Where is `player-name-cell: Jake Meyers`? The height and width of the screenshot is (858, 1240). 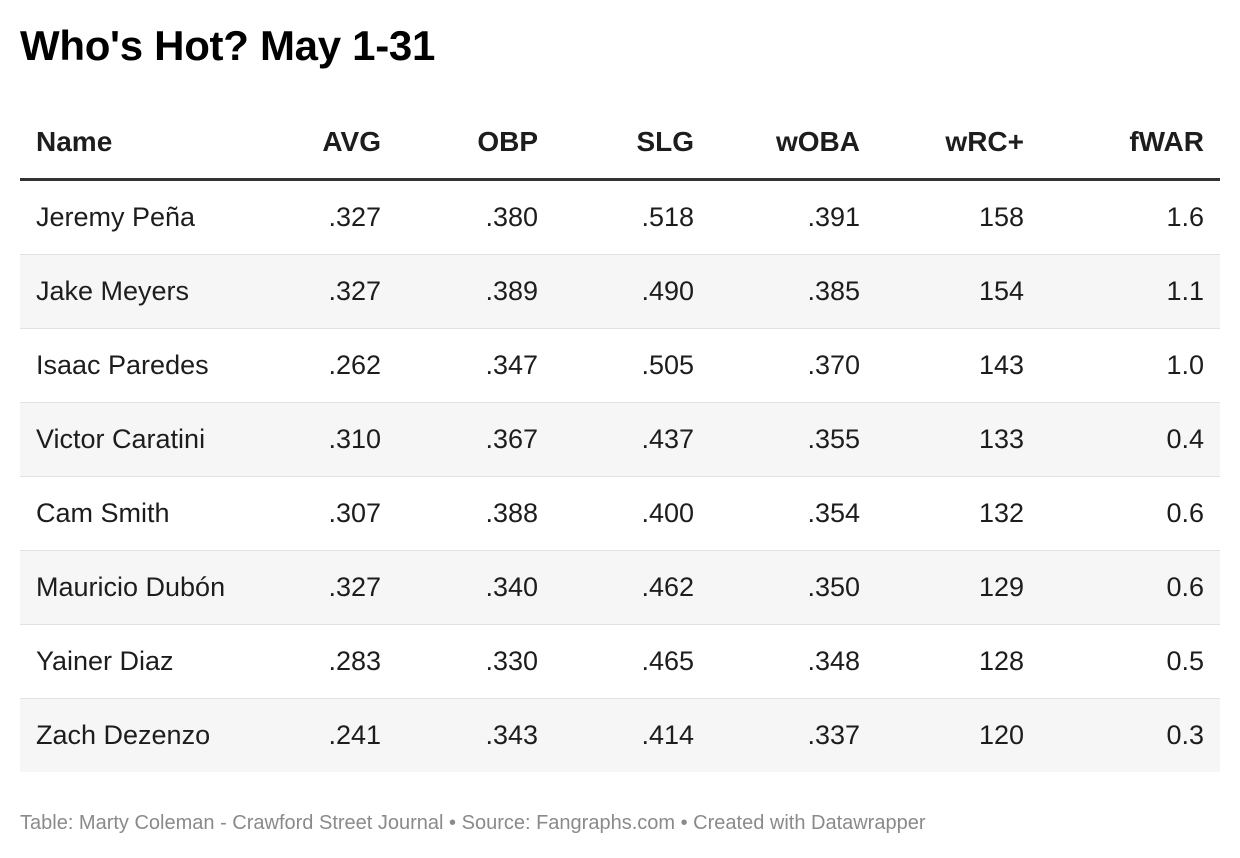
player-name-cell: Jake Meyers is located at coordinates (145, 291).